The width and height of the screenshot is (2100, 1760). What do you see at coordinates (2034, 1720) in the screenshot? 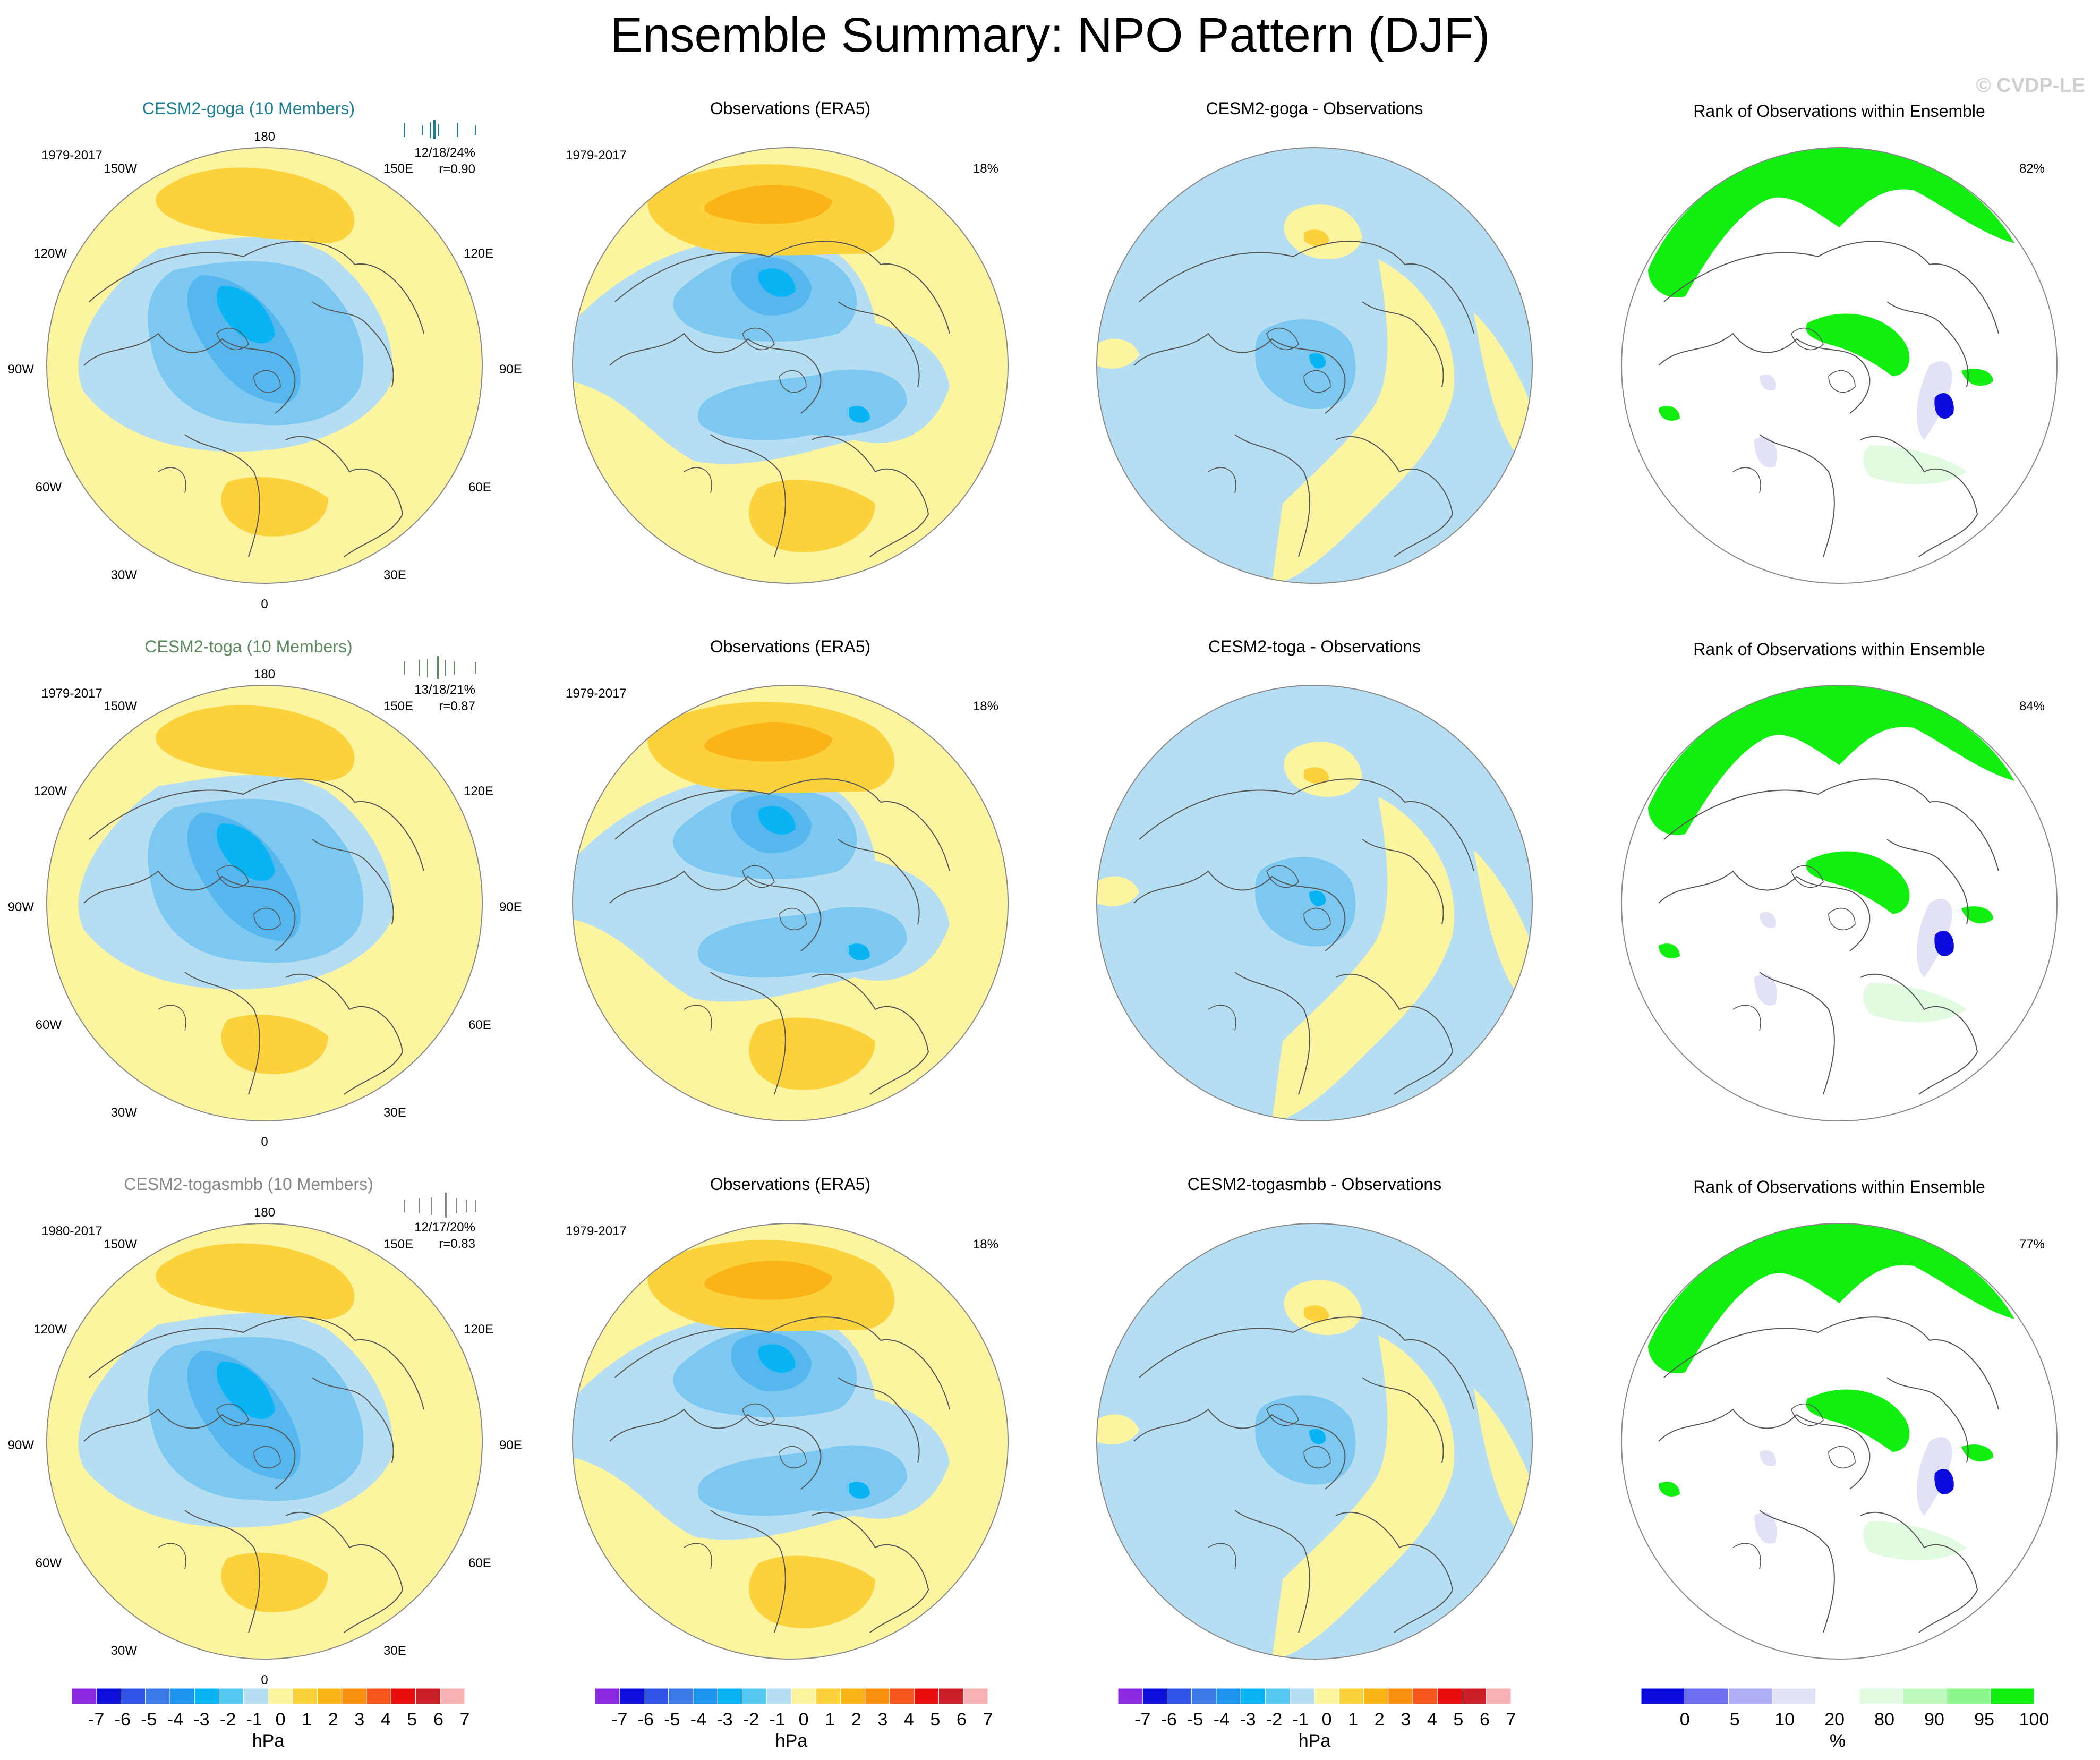
I see `colorbar-tick-label: 100` at bounding box center [2034, 1720].